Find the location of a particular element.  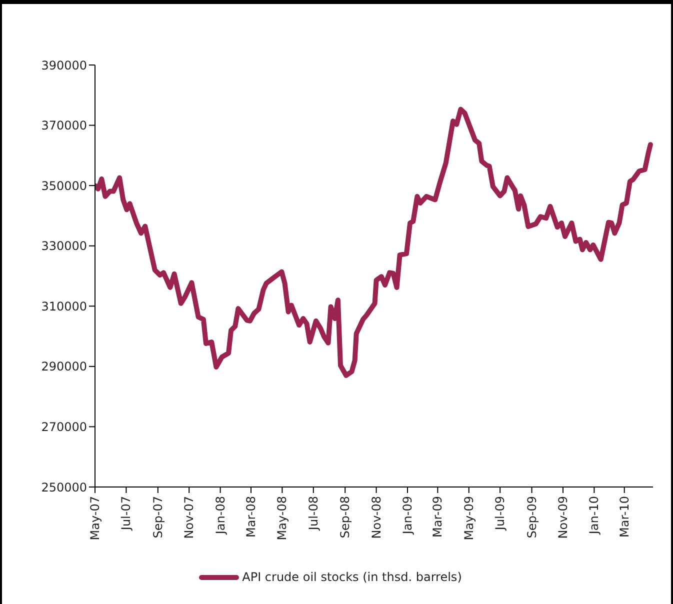

y-tick-label: 310000 is located at coordinates (64, 306).